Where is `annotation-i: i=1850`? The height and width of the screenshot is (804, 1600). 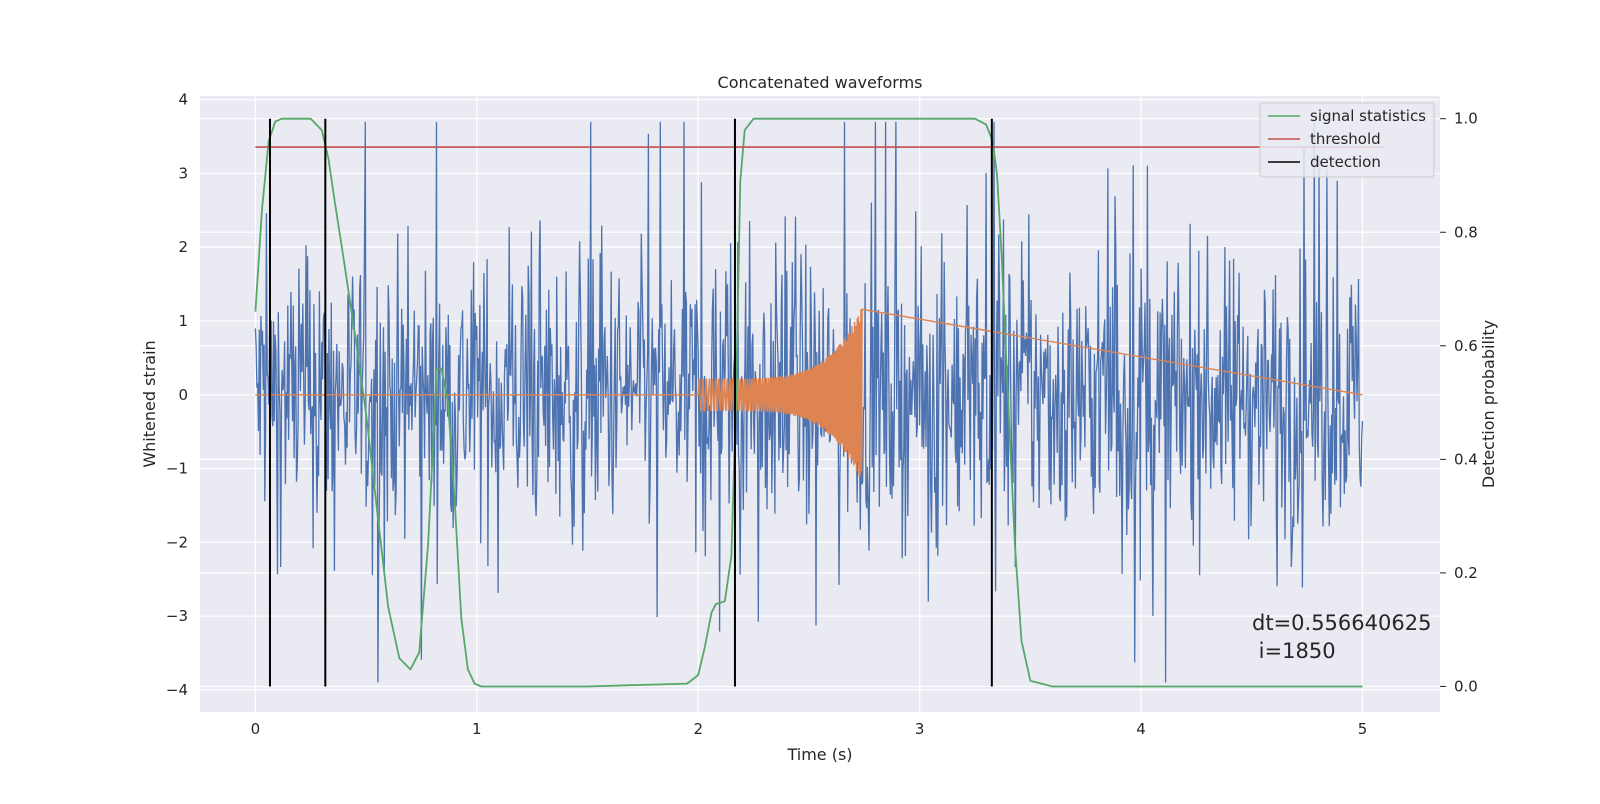
annotation-i: i=1850 is located at coordinates (1294, 651).